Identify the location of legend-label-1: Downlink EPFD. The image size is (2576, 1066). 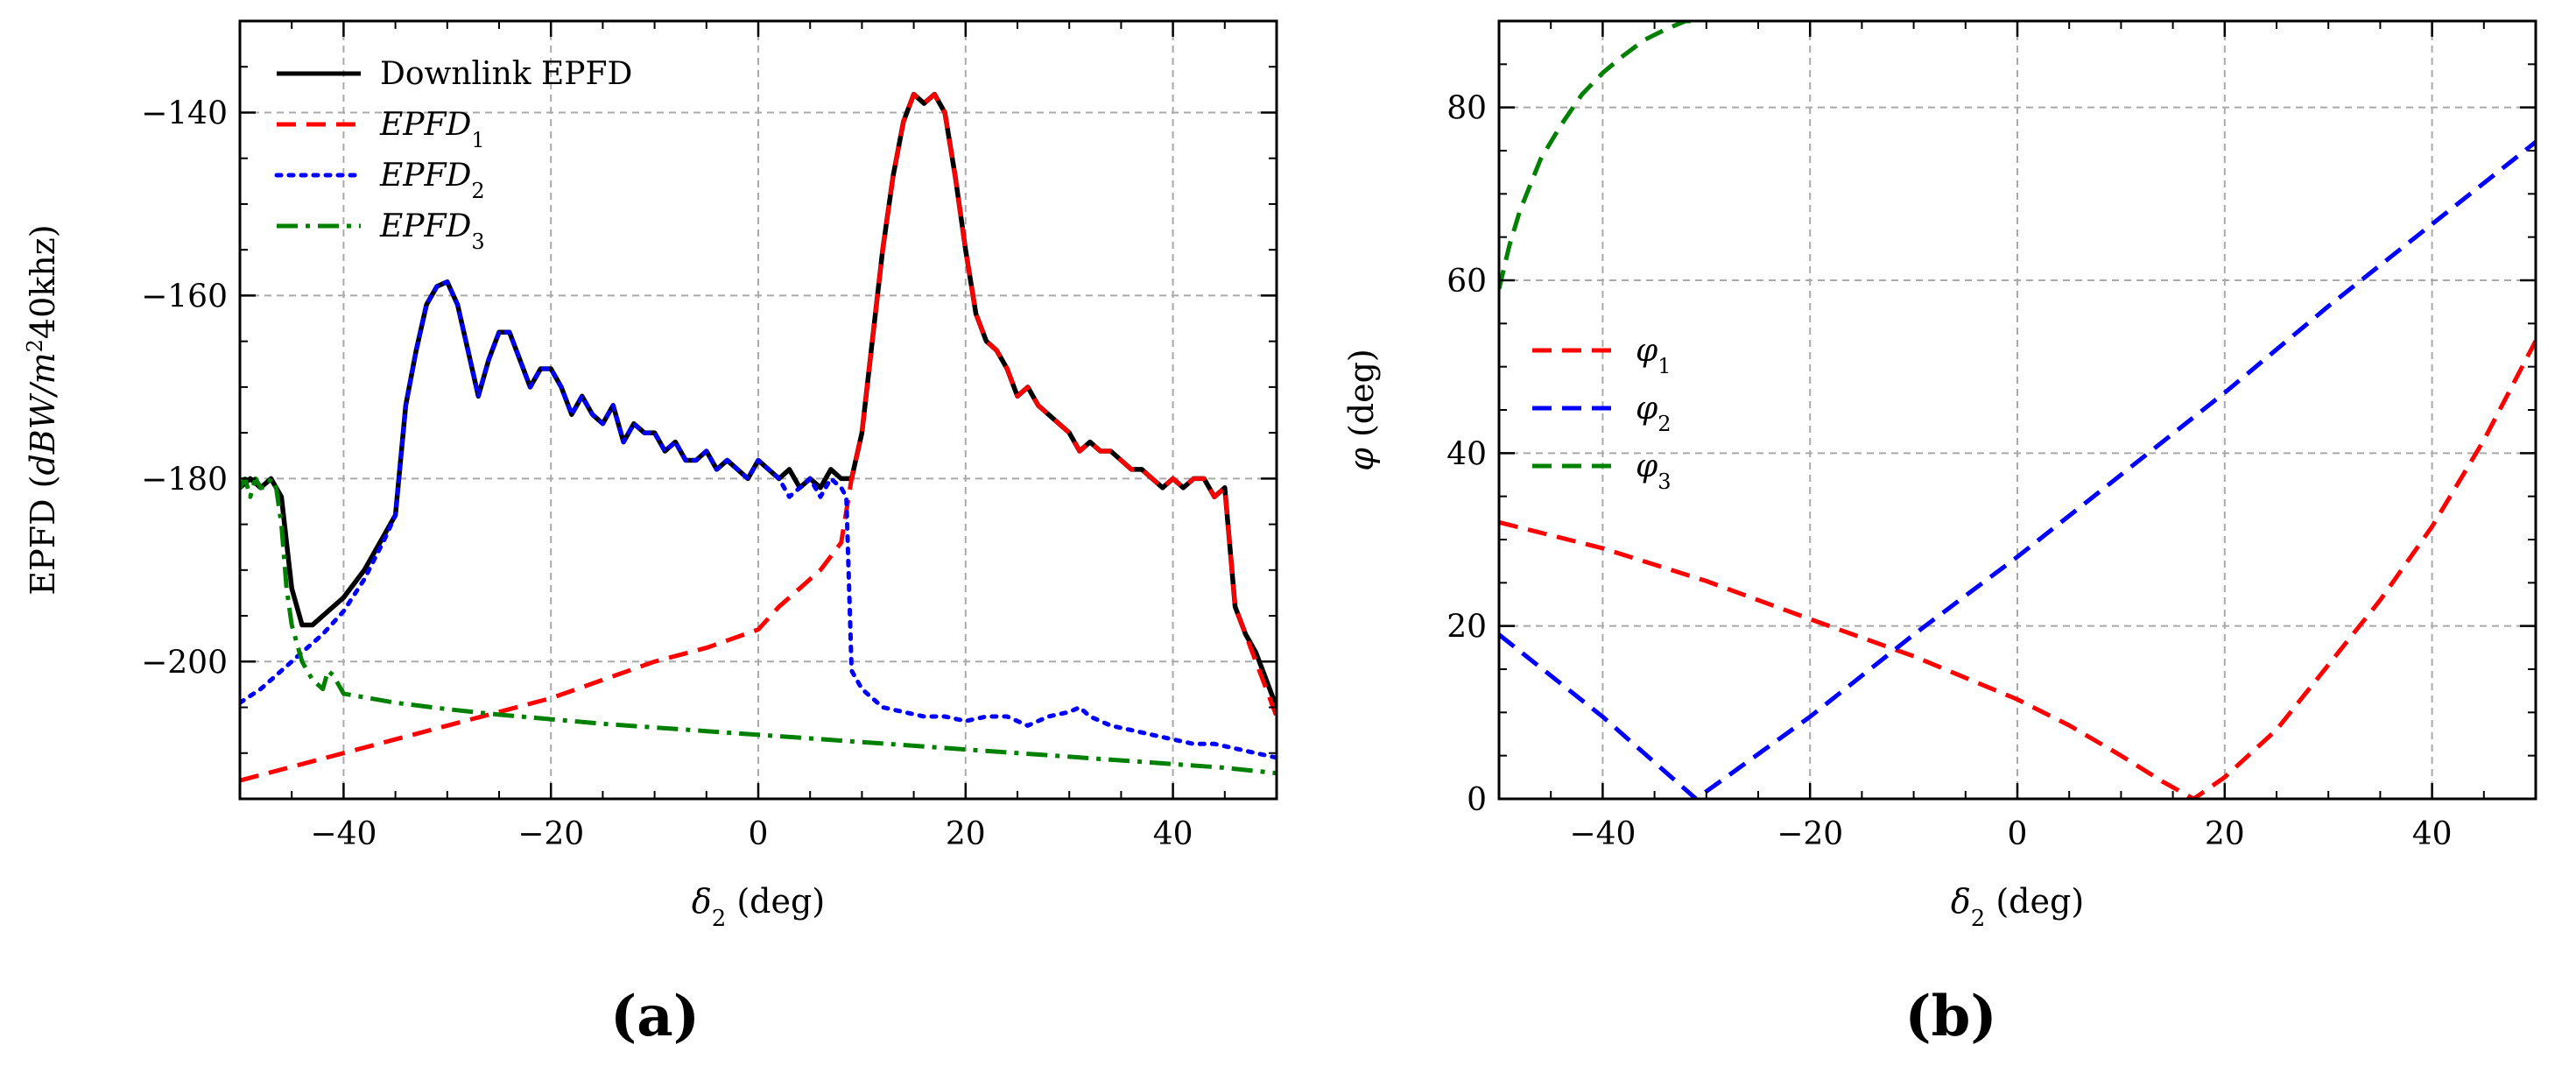
(506, 74).